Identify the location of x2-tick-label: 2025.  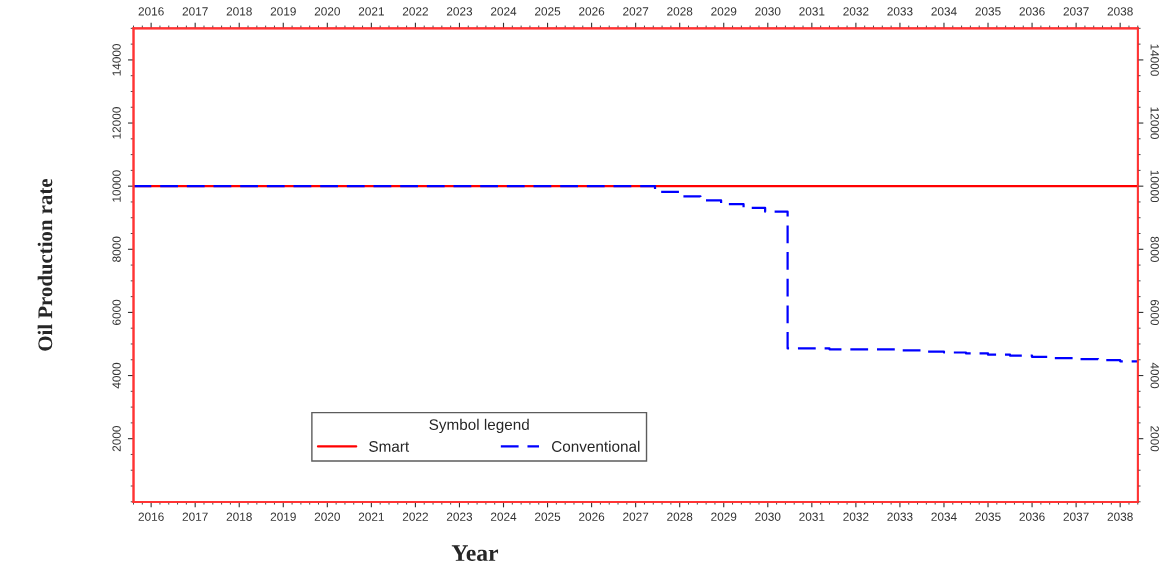
(548, 11).